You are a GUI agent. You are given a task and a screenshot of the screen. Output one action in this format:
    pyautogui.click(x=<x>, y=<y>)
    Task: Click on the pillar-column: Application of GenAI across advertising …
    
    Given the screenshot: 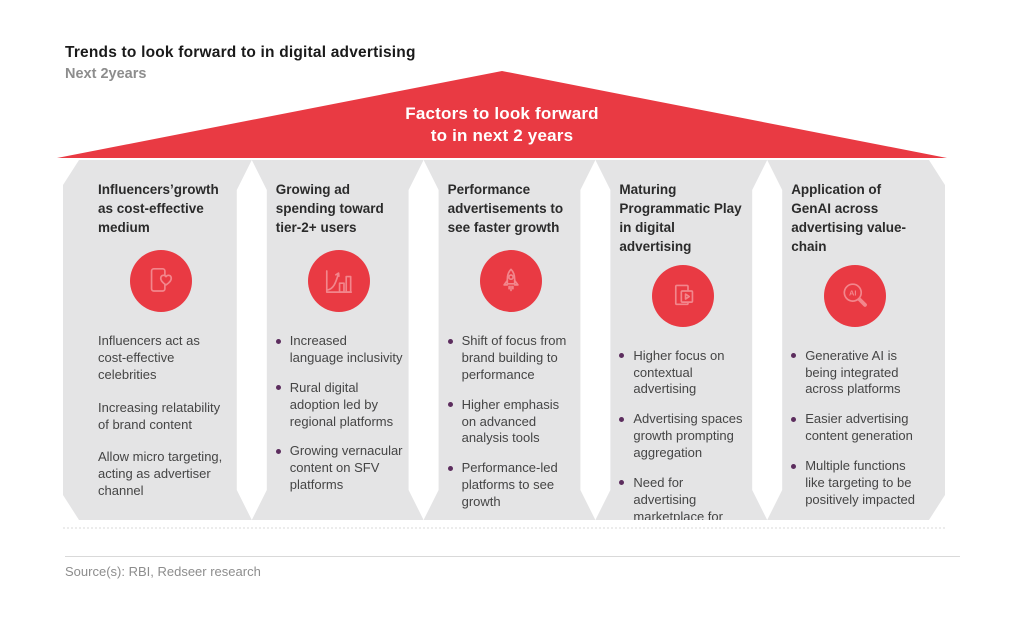 What is the action you would take?
    pyautogui.click(x=856, y=340)
    